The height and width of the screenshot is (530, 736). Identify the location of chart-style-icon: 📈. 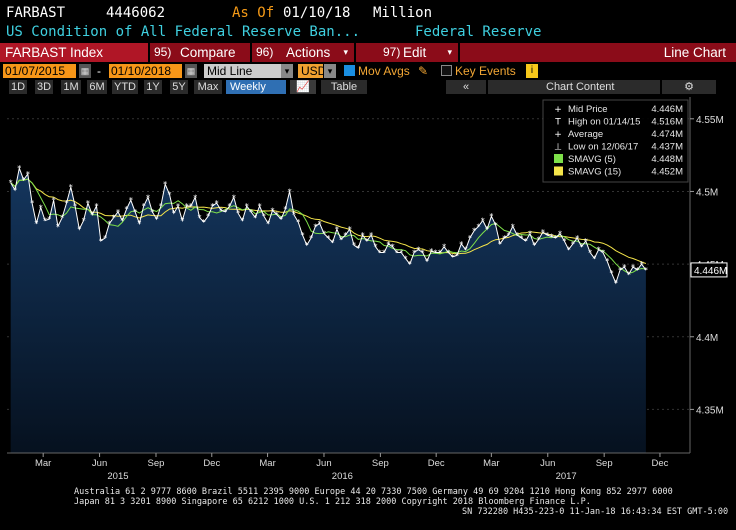
(303, 87).